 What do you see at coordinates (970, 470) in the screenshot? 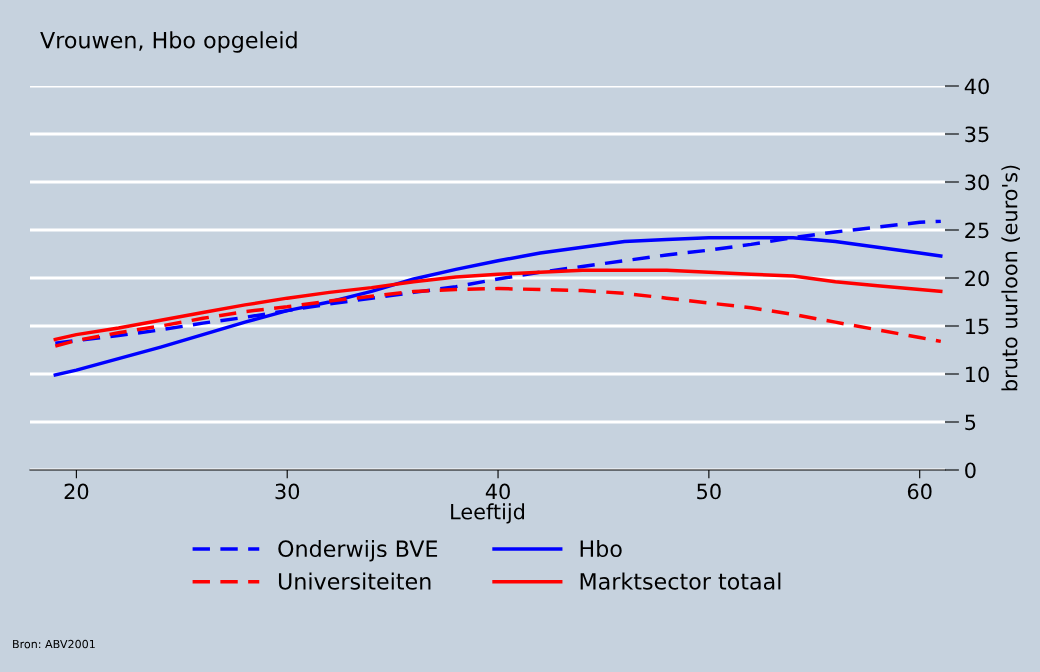
I see `y-tick-label: 0` at bounding box center [970, 470].